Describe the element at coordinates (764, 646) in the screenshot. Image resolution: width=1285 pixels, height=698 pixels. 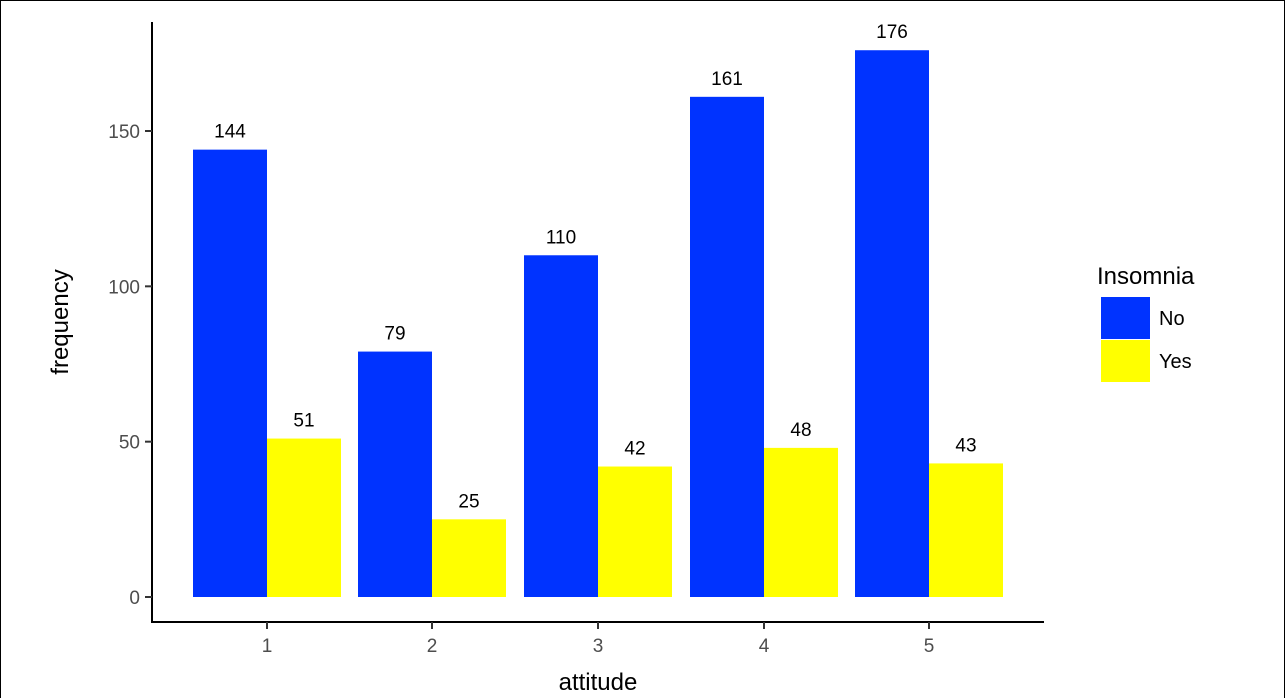
I see `x-tick-label: 4` at that location.